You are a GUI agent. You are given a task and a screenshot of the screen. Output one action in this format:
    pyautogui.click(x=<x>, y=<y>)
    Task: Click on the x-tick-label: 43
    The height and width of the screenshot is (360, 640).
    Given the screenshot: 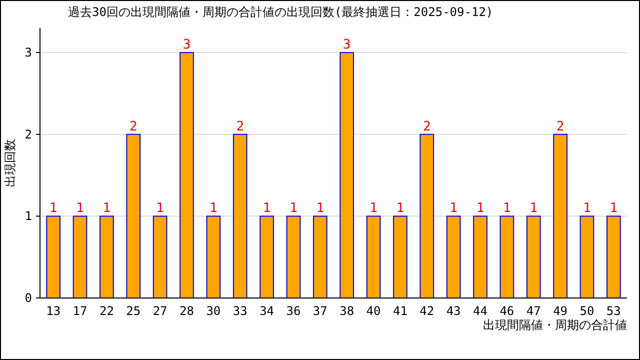 What is the action you would take?
    pyautogui.click(x=453, y=311)
    